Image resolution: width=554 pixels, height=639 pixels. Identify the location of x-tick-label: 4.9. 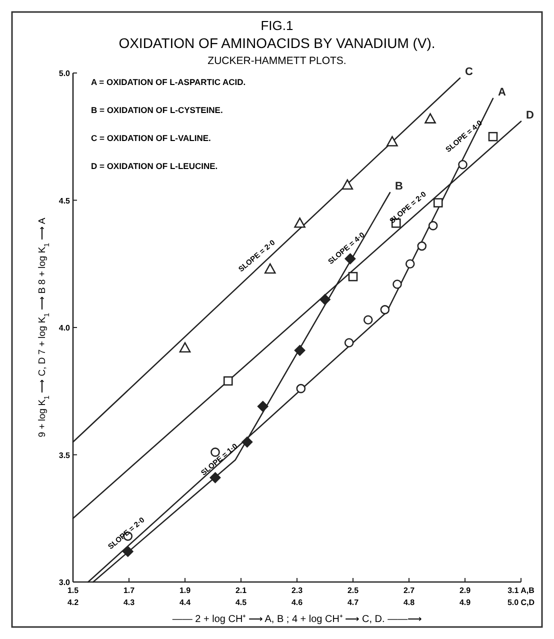
(465, 602).